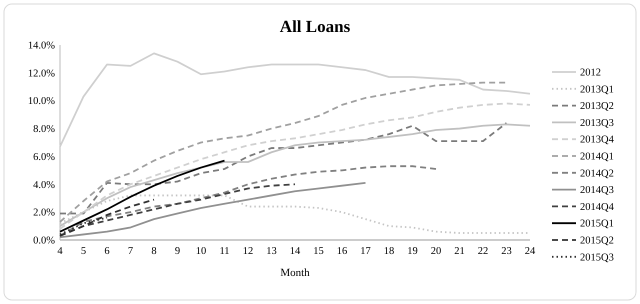 The height and width of the screenshot is (304, 640). I want to click on y-tick-label: 0.0%, so click(44, 241).